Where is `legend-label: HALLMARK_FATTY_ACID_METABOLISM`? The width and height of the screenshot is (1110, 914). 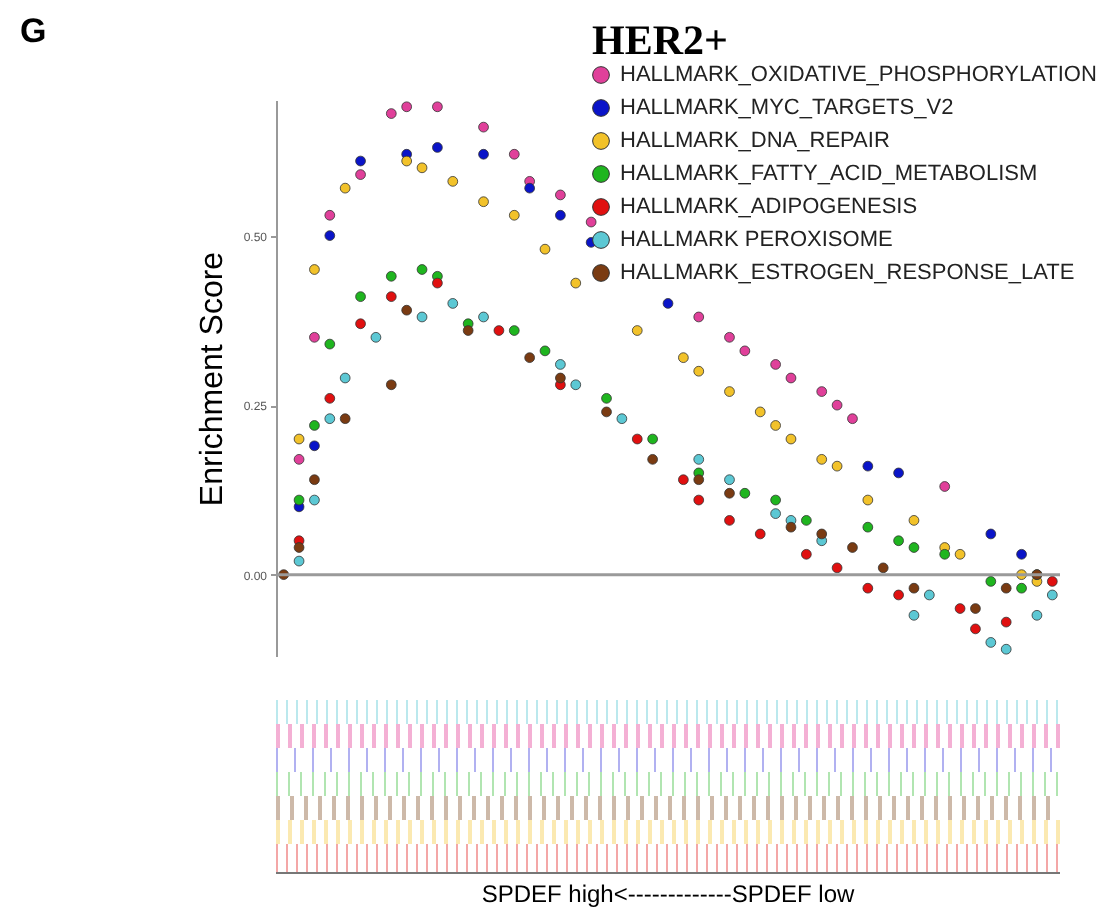
legend-label: HALLMARK_FATTY_ACID_METABOLISM is located at coordinates (829, 174).